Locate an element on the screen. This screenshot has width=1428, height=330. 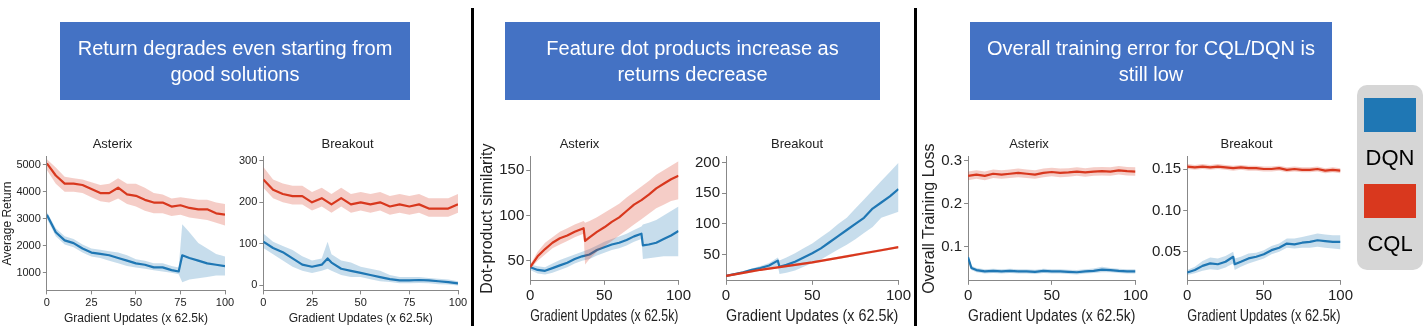
y-axis-title: Overall Training Loss is located at coordinates (929, 218).